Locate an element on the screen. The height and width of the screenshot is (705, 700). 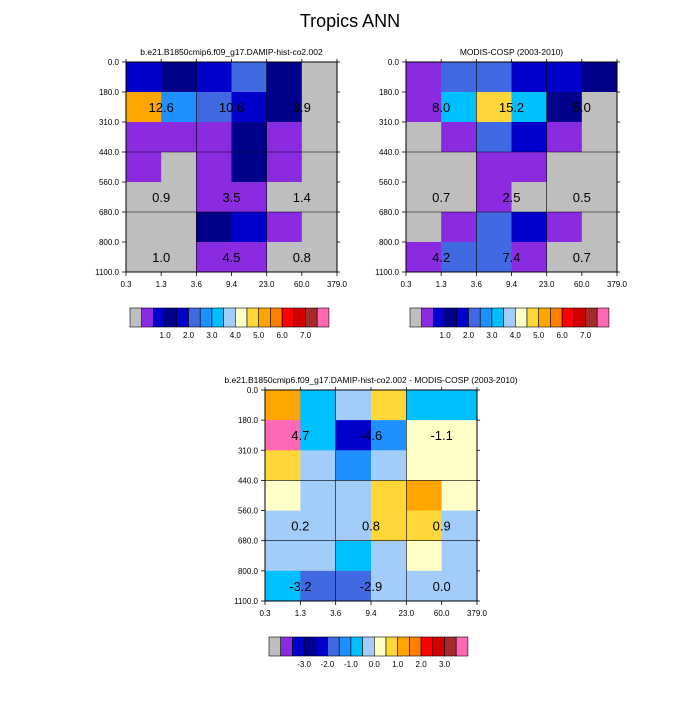
colorbar-label: 2.0 is located at coordinates (422, 664).